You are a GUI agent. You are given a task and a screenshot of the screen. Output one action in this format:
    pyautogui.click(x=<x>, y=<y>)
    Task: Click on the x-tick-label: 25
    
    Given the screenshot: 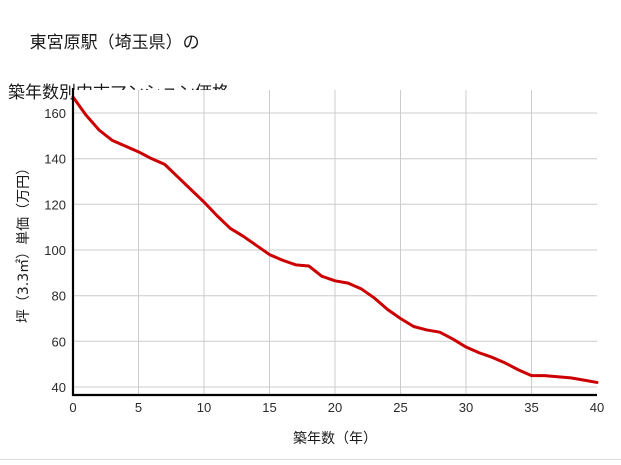 What is the action you would take?
    pyautogui.click(x=400, y=407)
    